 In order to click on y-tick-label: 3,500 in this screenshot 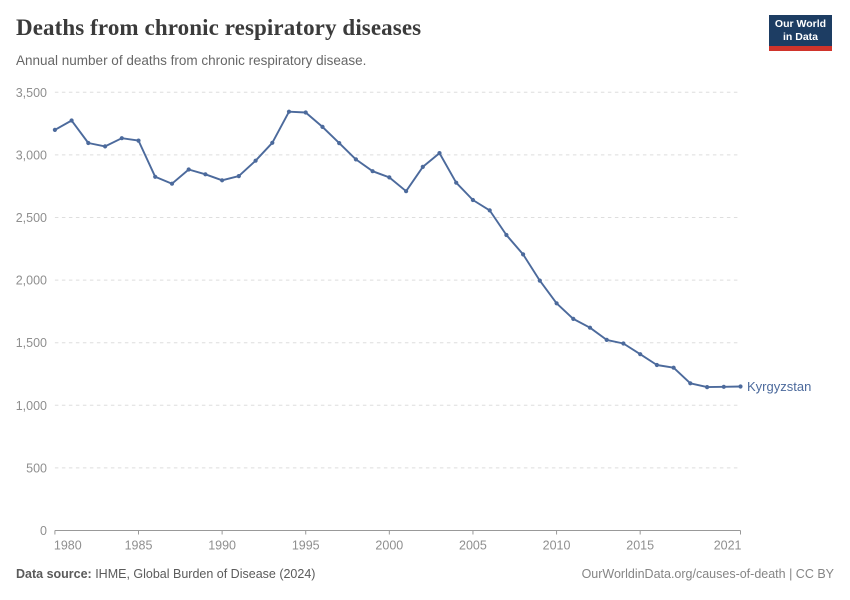, I will do `click(31, 93)`.